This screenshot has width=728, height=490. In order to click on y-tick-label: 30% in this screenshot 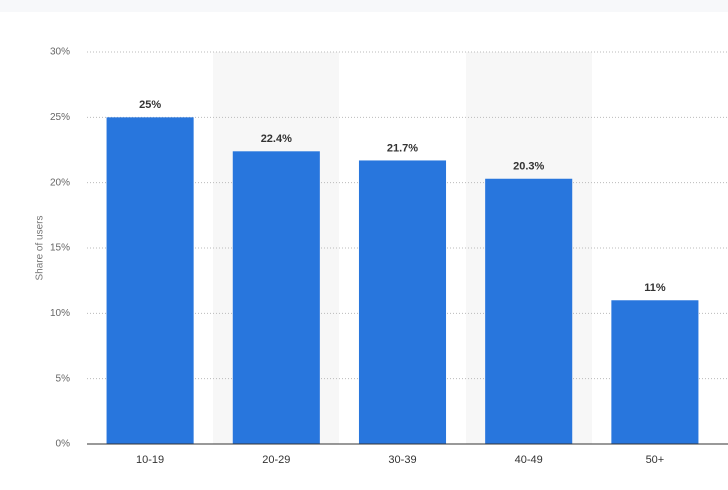, I will do `click(60, 52)`.